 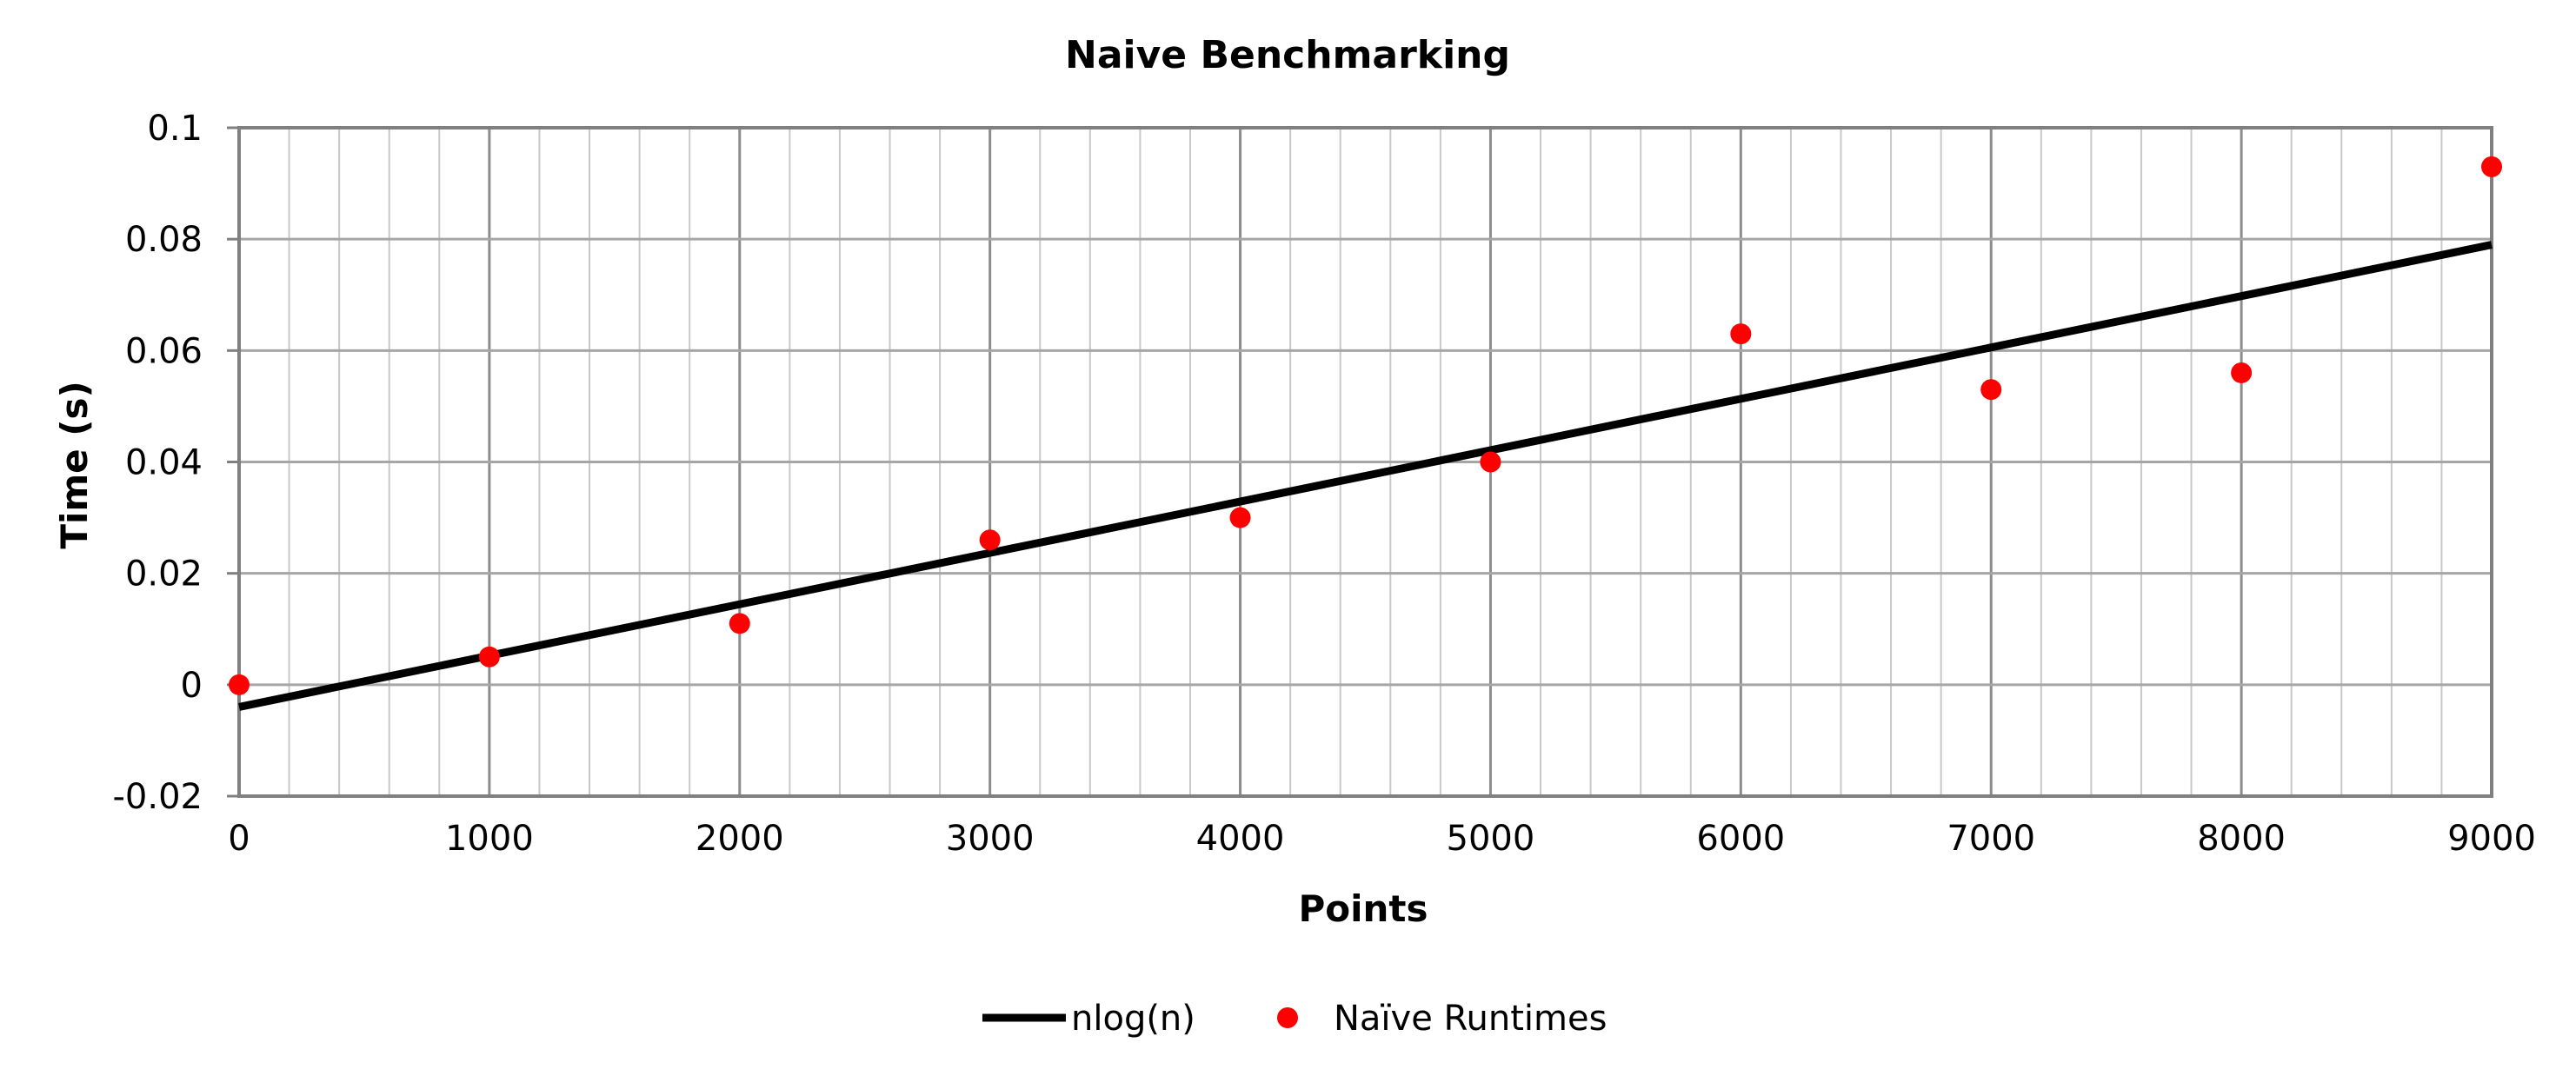 I want to click on x-tick-label: 1000, so click(x=489, y=839).